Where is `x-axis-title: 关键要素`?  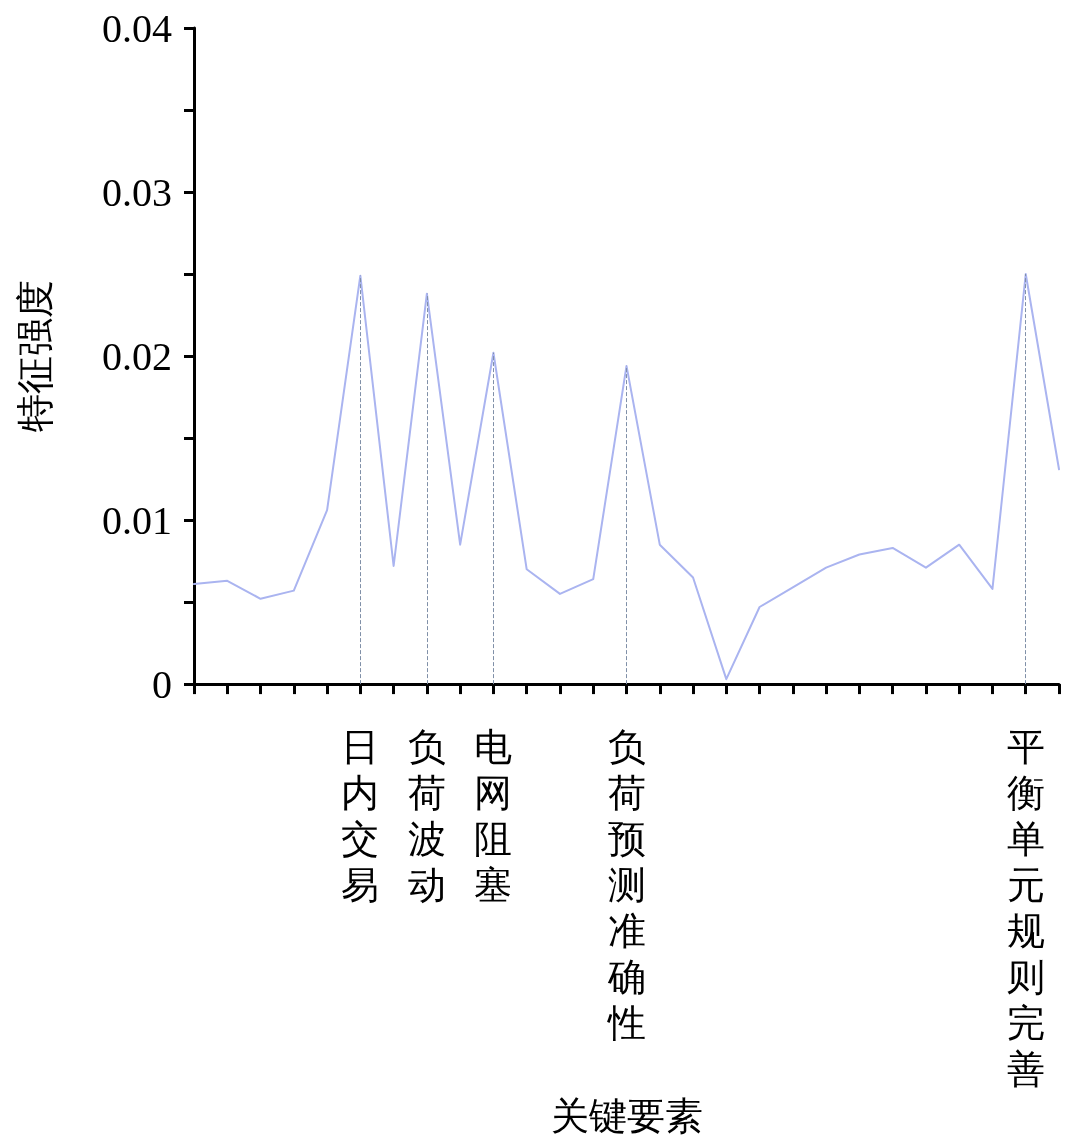 x-axis-title: 关键要素 is located at coordinates (626, 1116).